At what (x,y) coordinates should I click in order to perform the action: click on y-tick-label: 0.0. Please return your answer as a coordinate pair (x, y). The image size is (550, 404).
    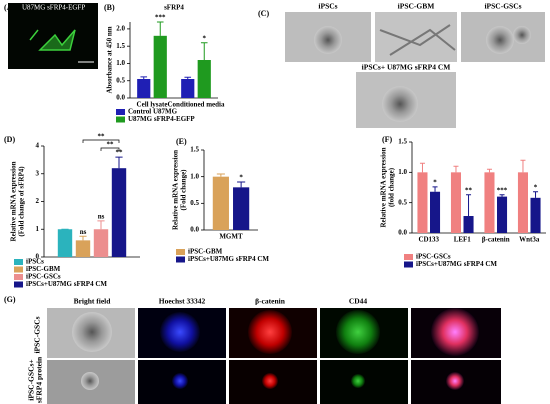
    Looking at the image, I should click on (194, 230).